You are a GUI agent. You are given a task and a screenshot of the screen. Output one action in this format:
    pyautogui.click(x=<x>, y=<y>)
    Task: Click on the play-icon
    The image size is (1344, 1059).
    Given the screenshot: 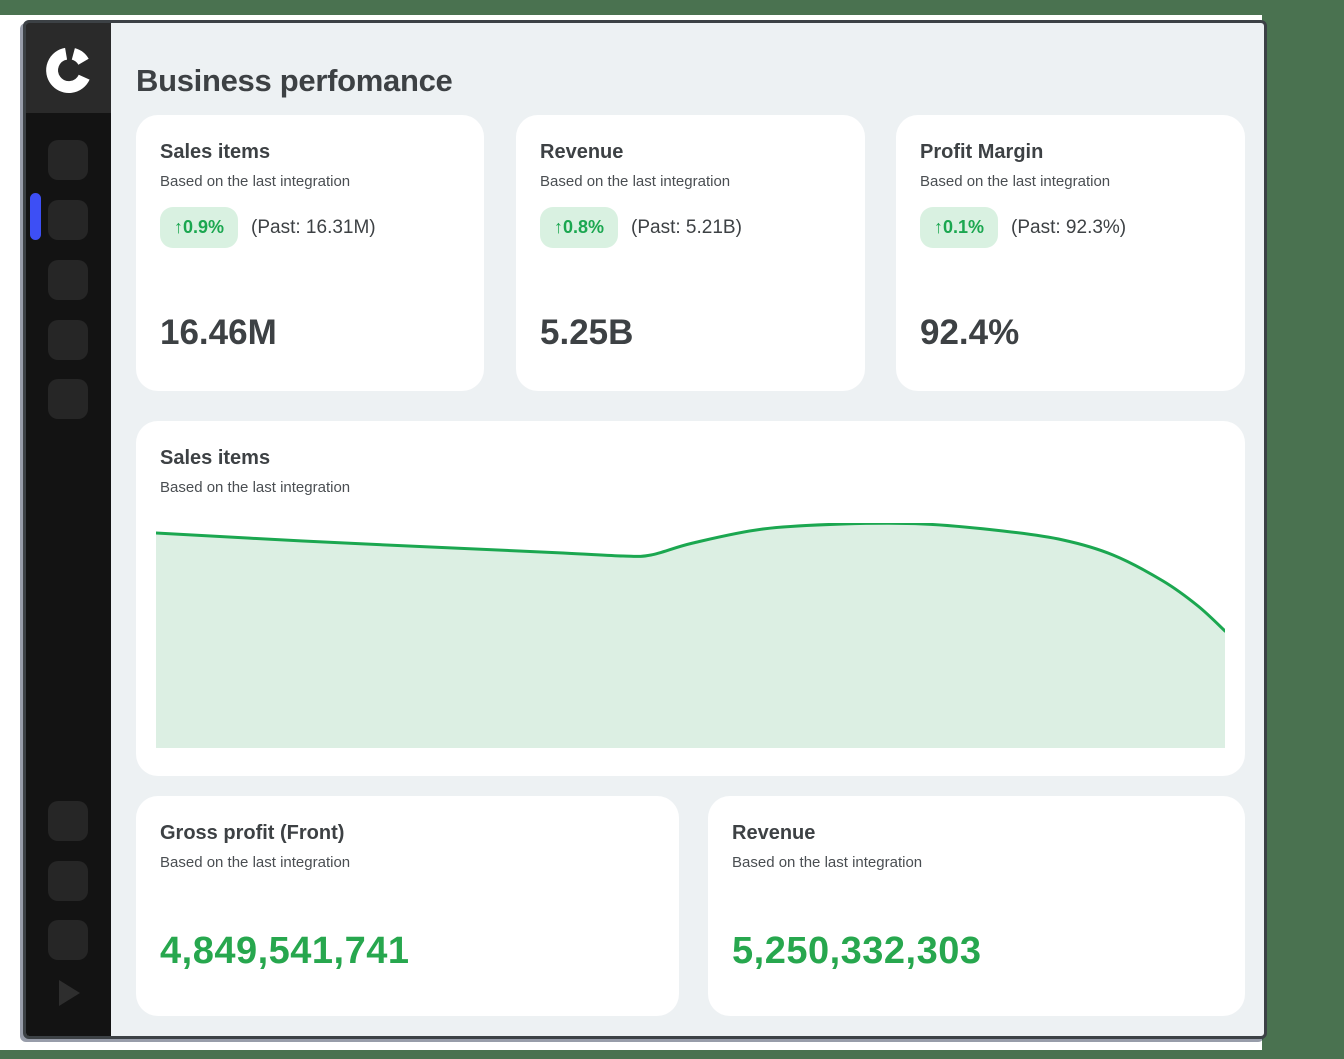 What is the action you would take?
    pyautogui.click(x=69, y=993)
    